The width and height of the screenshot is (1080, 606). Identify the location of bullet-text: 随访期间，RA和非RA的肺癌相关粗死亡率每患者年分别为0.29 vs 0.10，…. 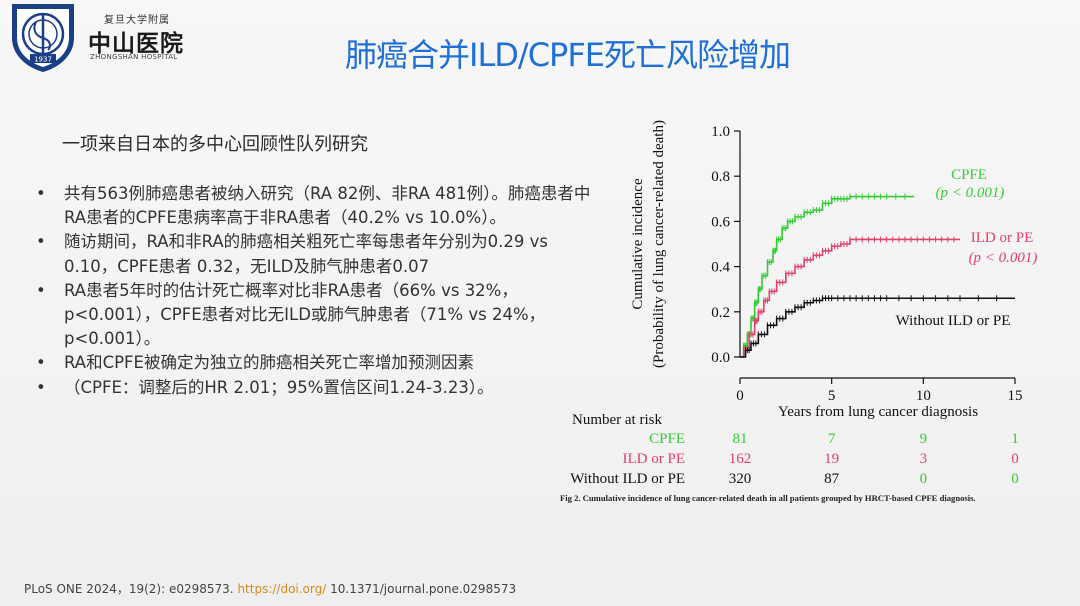
(306, 254).